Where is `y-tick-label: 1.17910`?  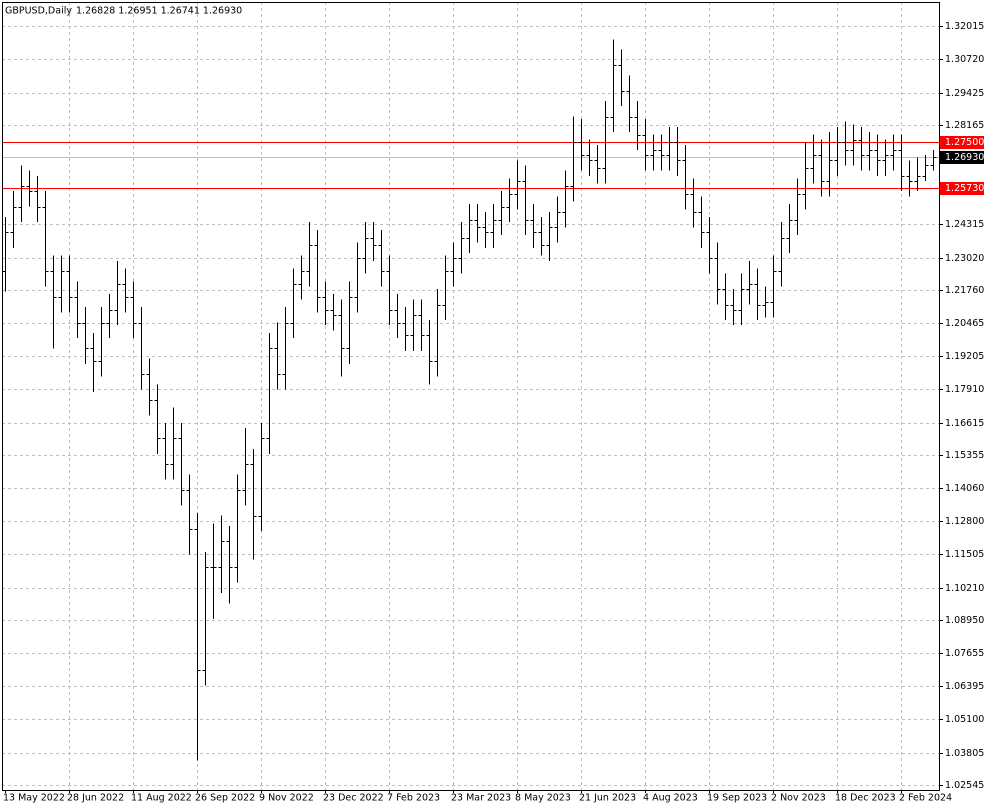 y-tick-label: 1.17910 is located at coordinates (964, 389).